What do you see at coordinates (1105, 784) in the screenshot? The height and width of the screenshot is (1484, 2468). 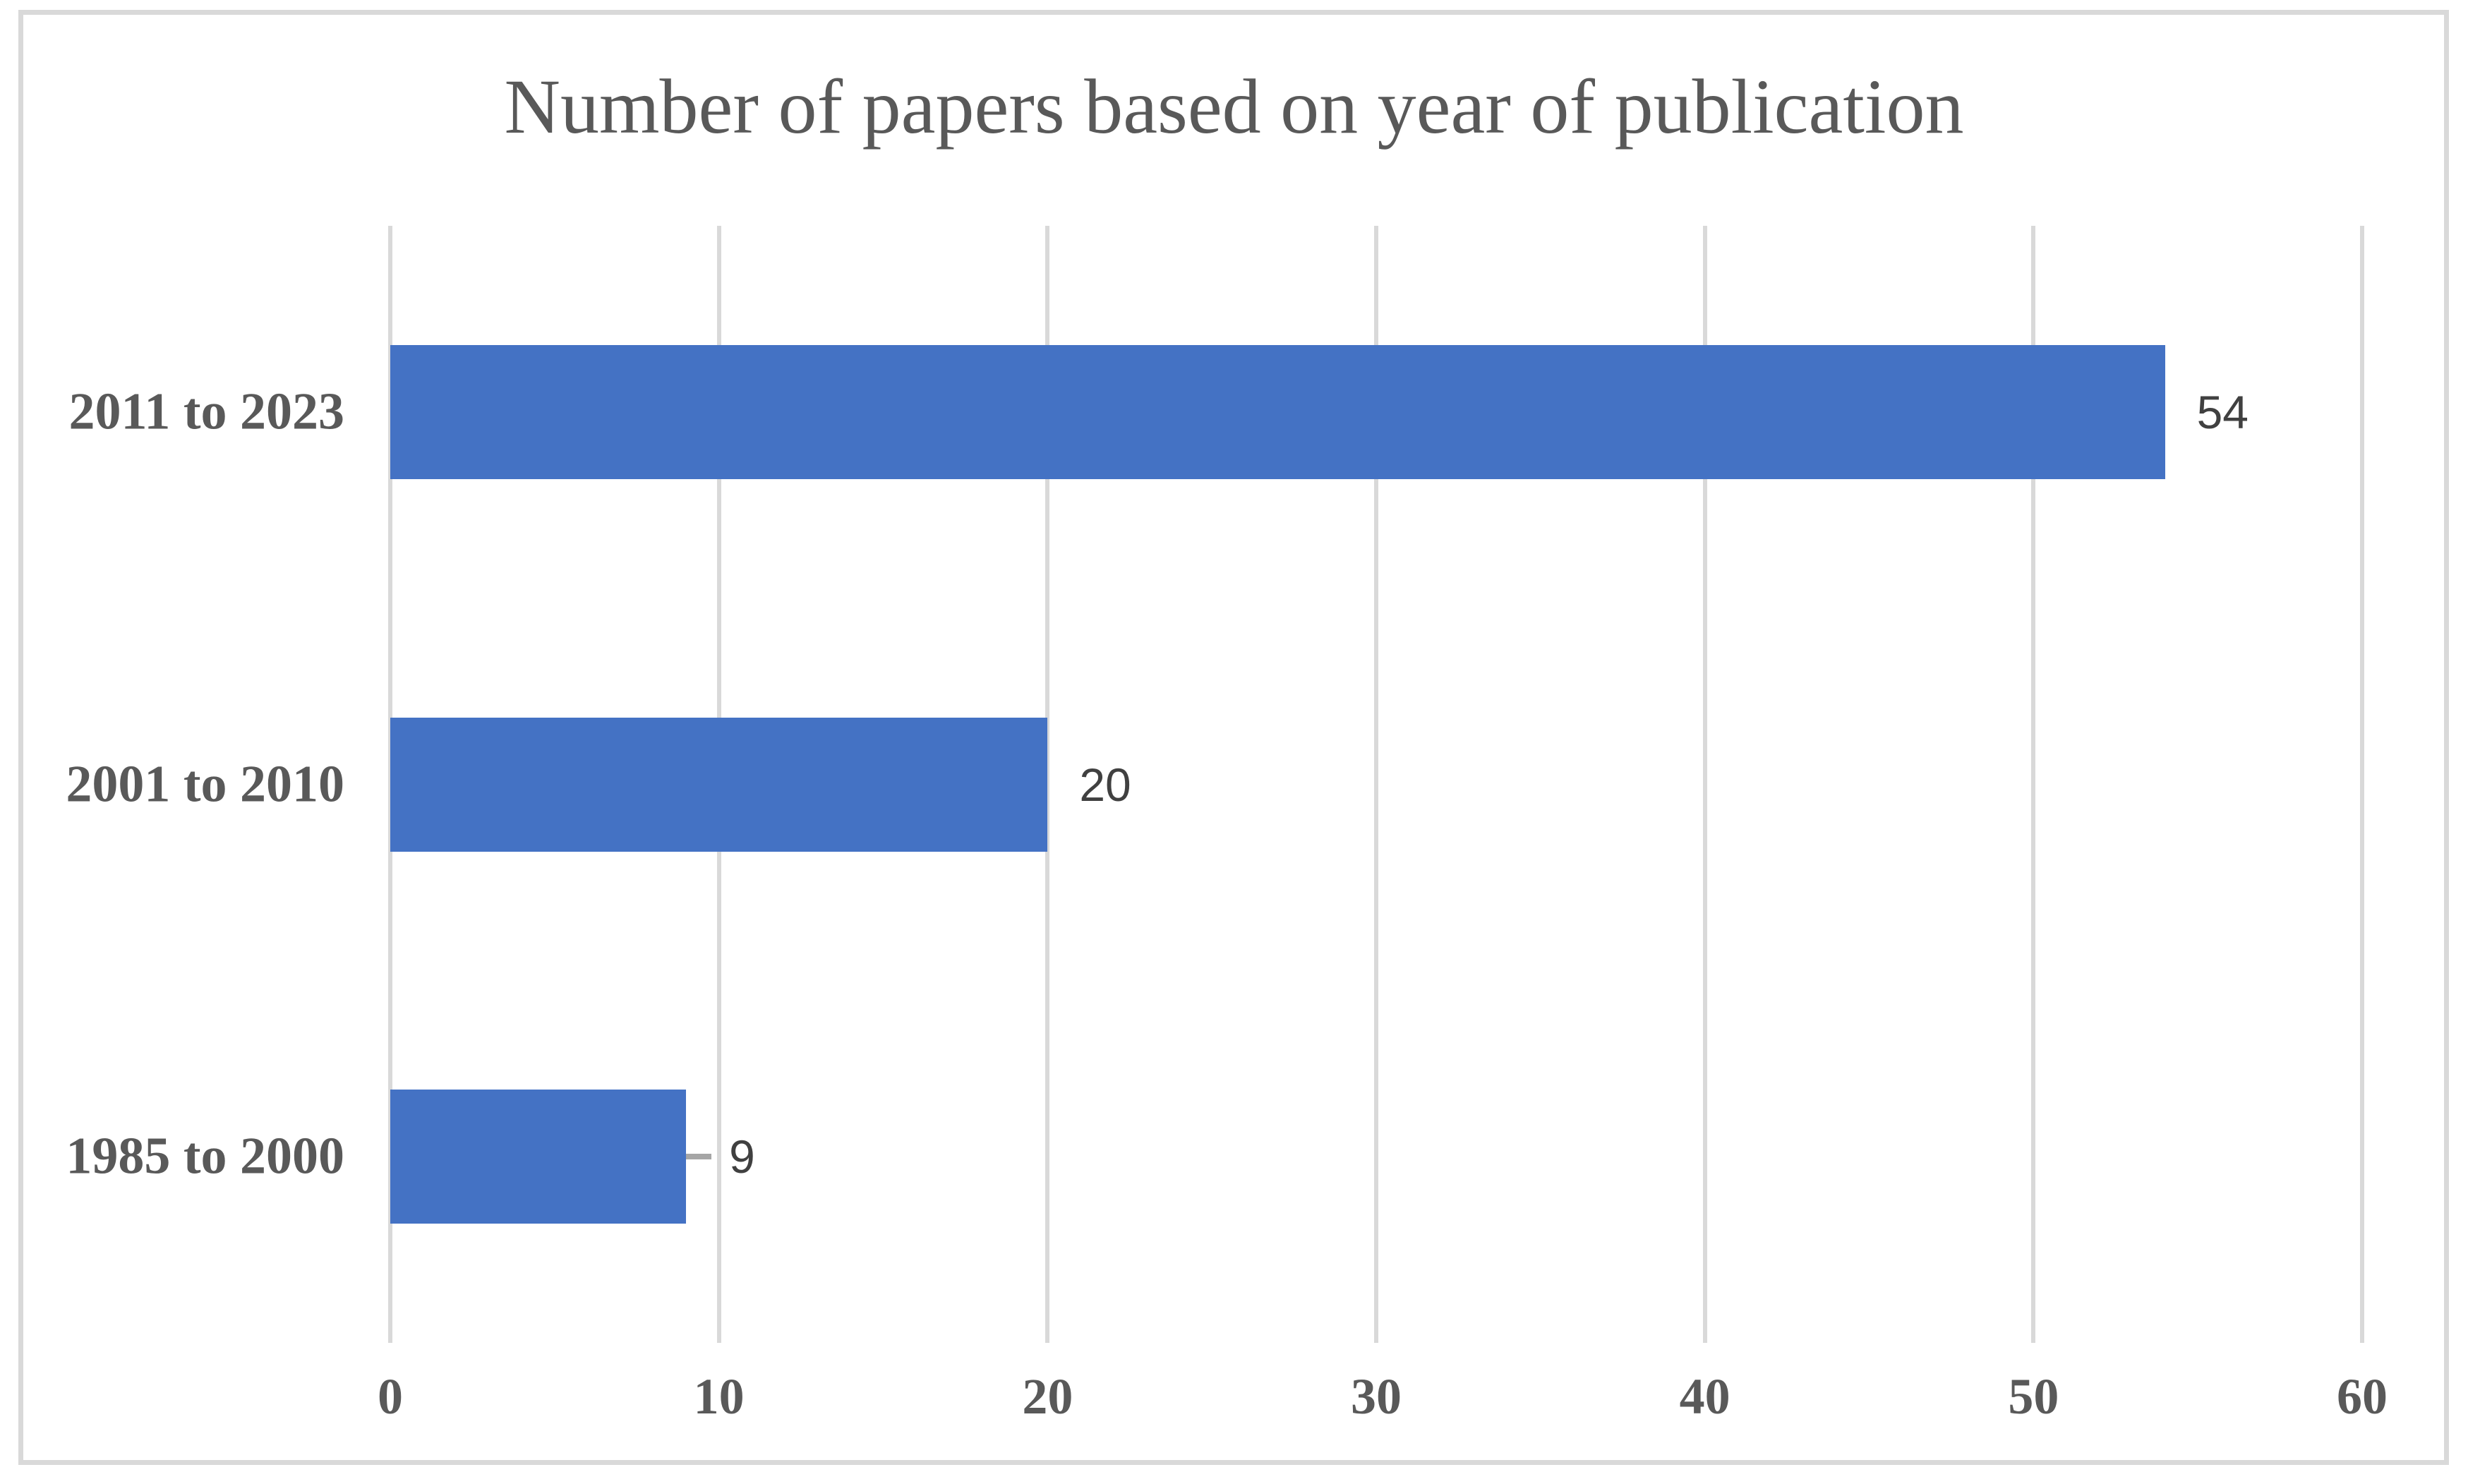 I see `data-label: 20` at bounding box center [1105, 784].